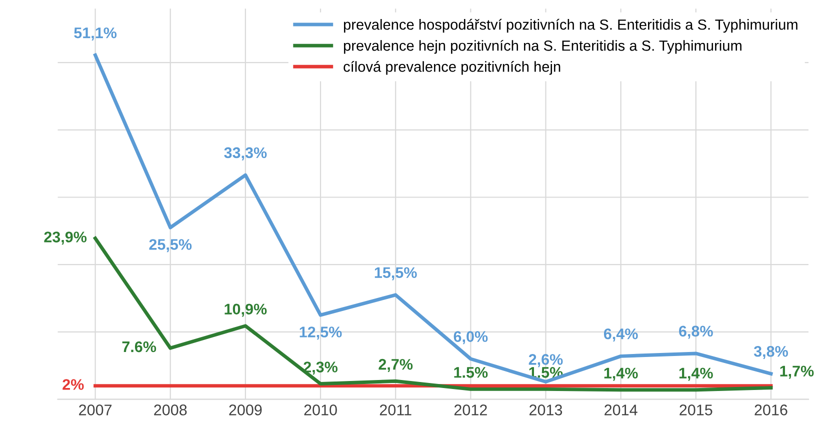 Image resolution: width=825 pixels, height=434 pixels. What do you see at coordinates (696, 332) in the screenshot?
I see `data-label: 6,8%` at bounding box center [696, 332].